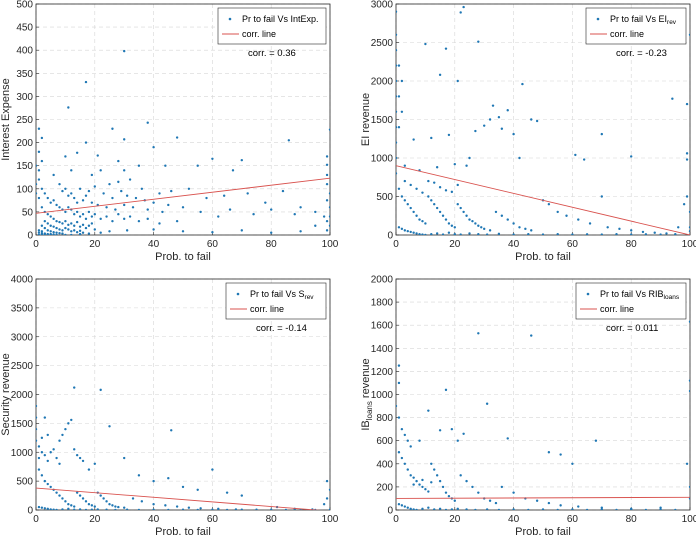 Image resolution: width=696 pixels, height=538 pixels. I want to click on legend: Pr to fail Vs RIBloans corr. line, so click(631, 301).